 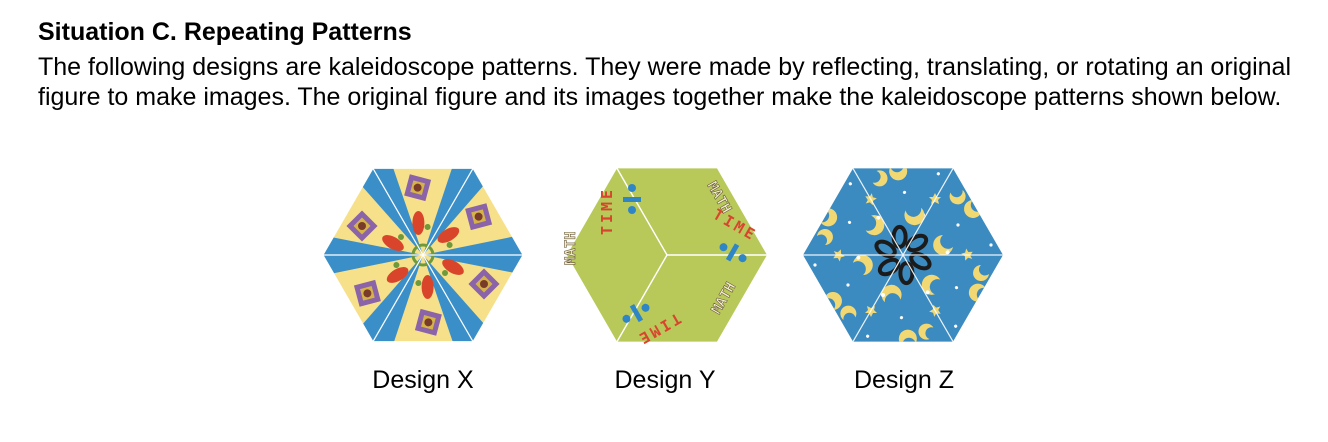 I want to click on design-z-caption: Design Z, so click(x=904, y=380).